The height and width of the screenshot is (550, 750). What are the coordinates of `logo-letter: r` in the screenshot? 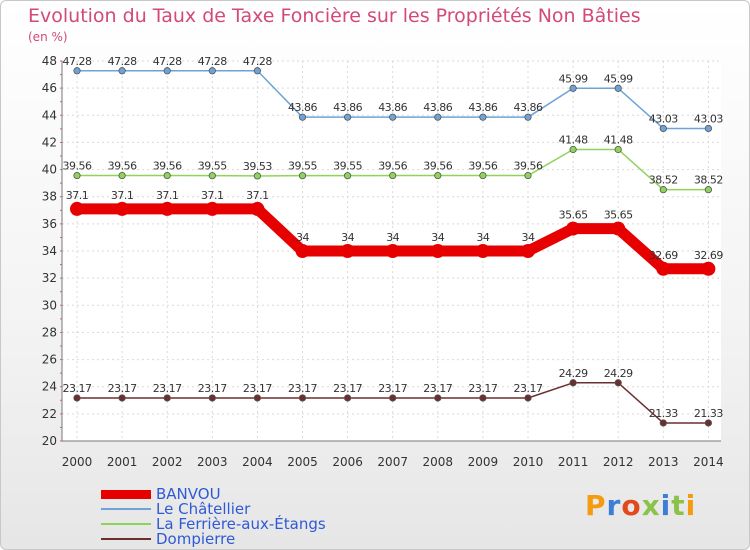 It's located at (614, 505).